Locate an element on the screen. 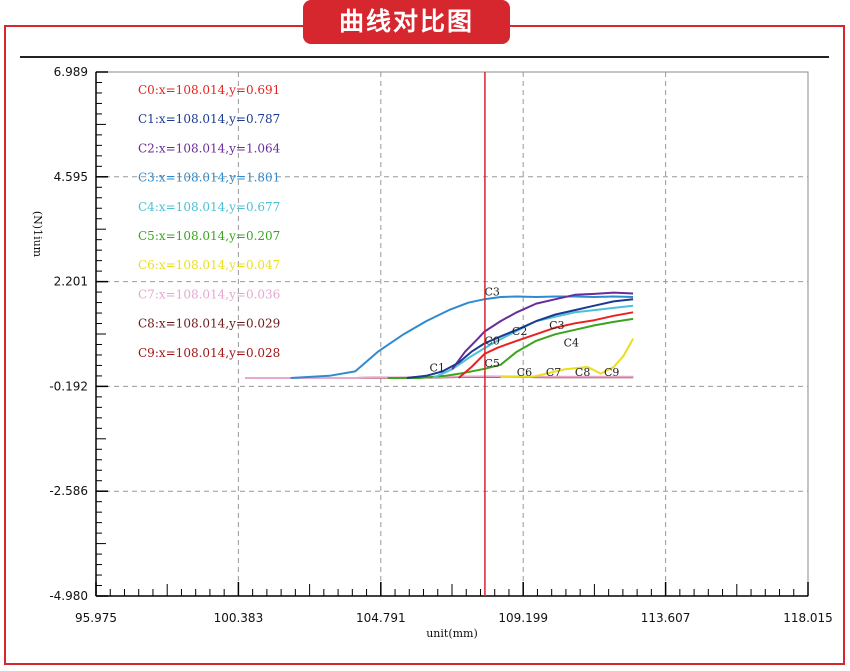  y-tick-label: -4.980 is located at coordinates (68, 596).